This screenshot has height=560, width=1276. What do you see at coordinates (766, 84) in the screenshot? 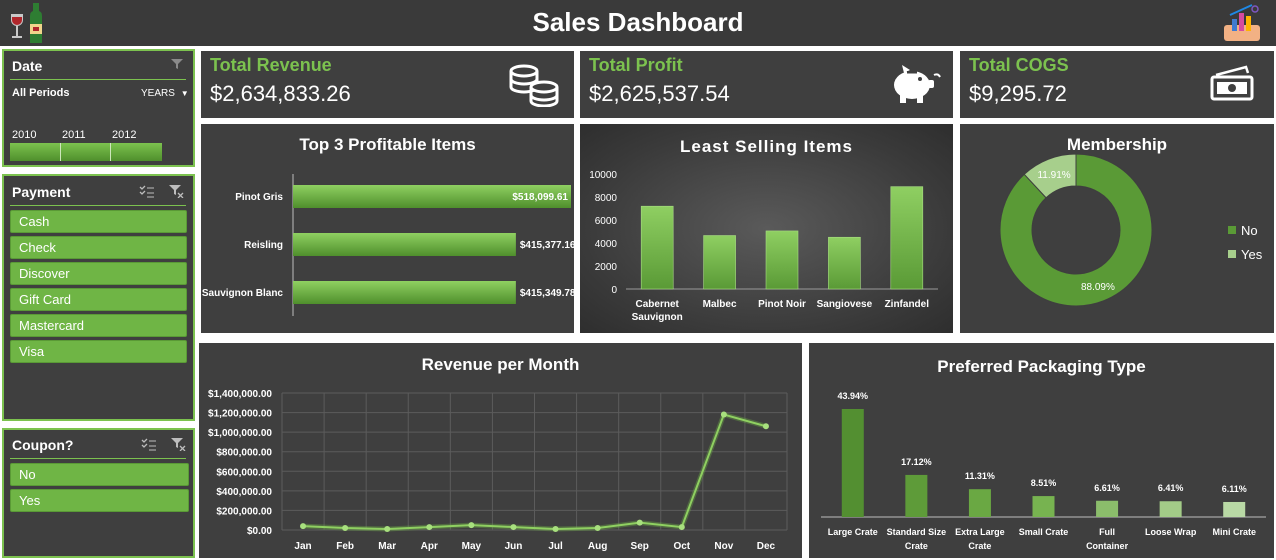
I see `kpi-total-profit: Total Profit $2,625,537.54` at bounding box center [766, 84].